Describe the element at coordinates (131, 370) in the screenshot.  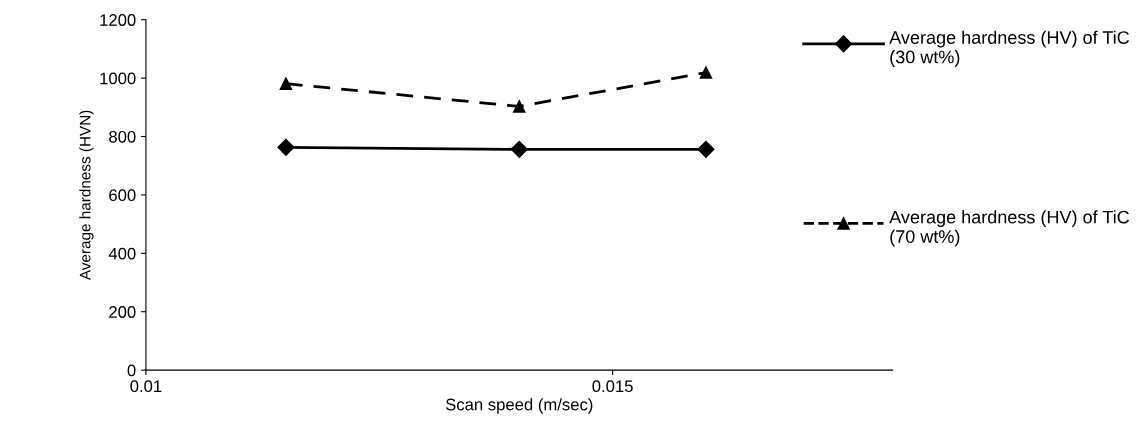
I see `y-tick-label: 0` at that location.